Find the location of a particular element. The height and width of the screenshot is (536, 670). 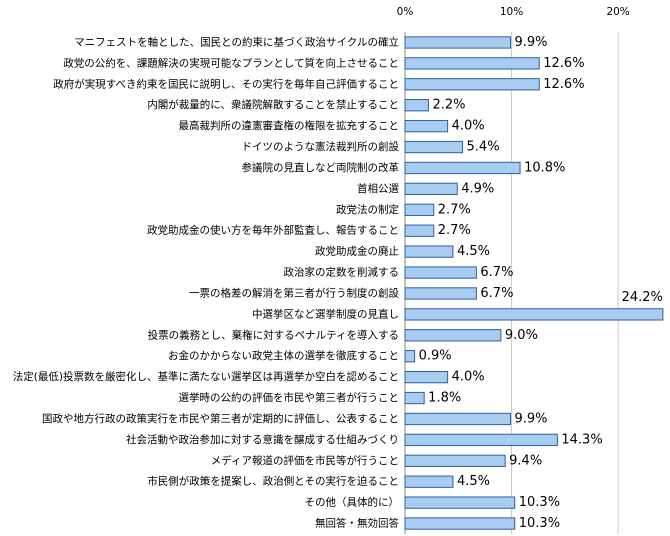

category-label: 政府が実現すべき約束を国民に説明し、その実行を毎年自己評価すること is located at coordinates (226, 83).